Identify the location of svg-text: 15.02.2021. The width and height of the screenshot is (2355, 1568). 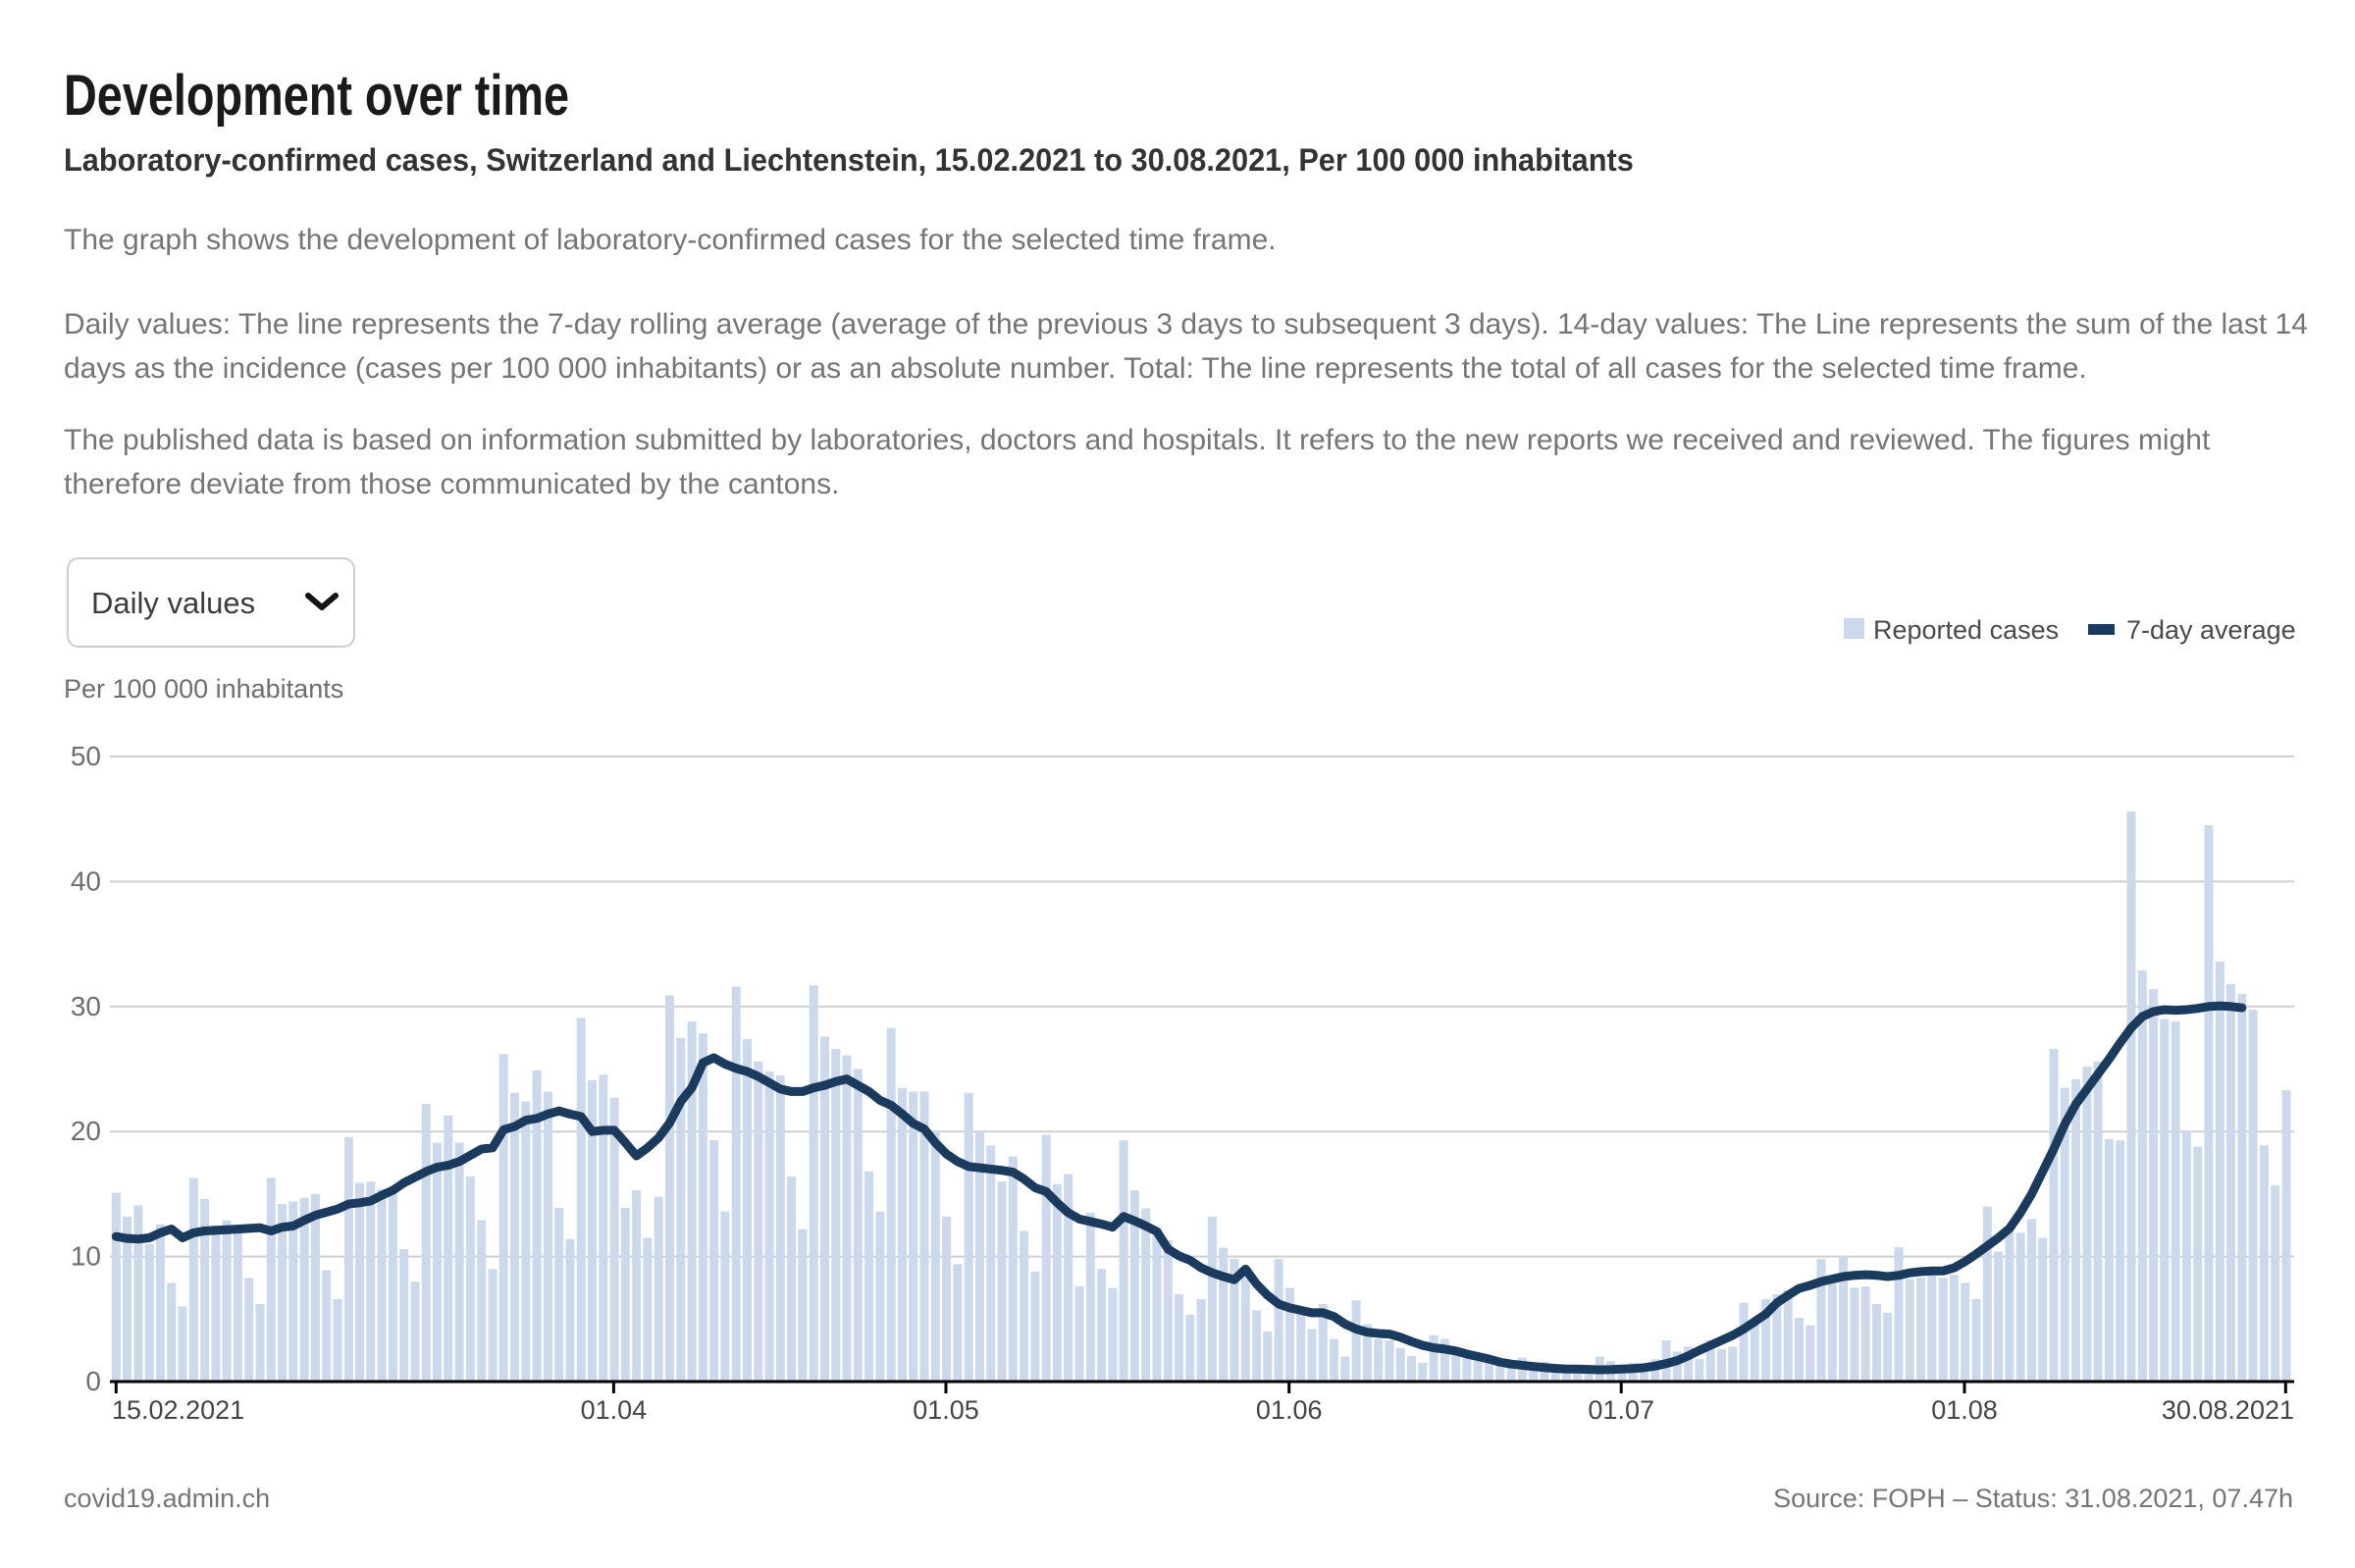
(178, 1410).